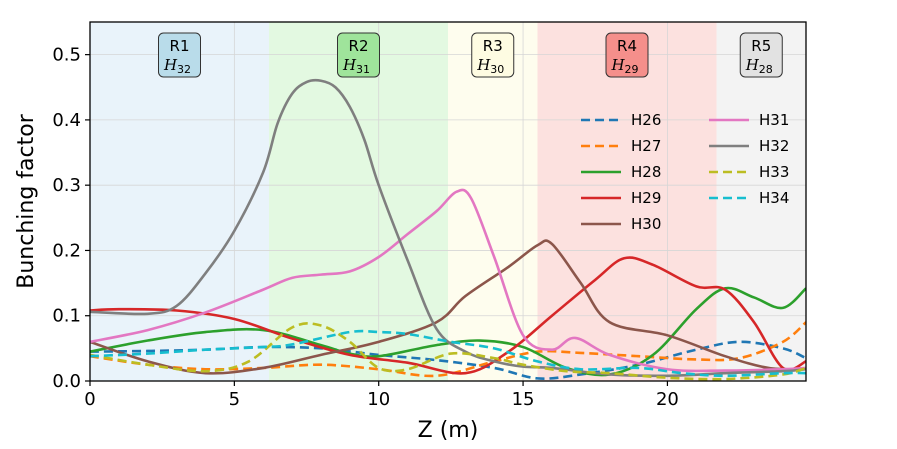  I want to click on y-tick-label: 0.0, so click(66, 381).